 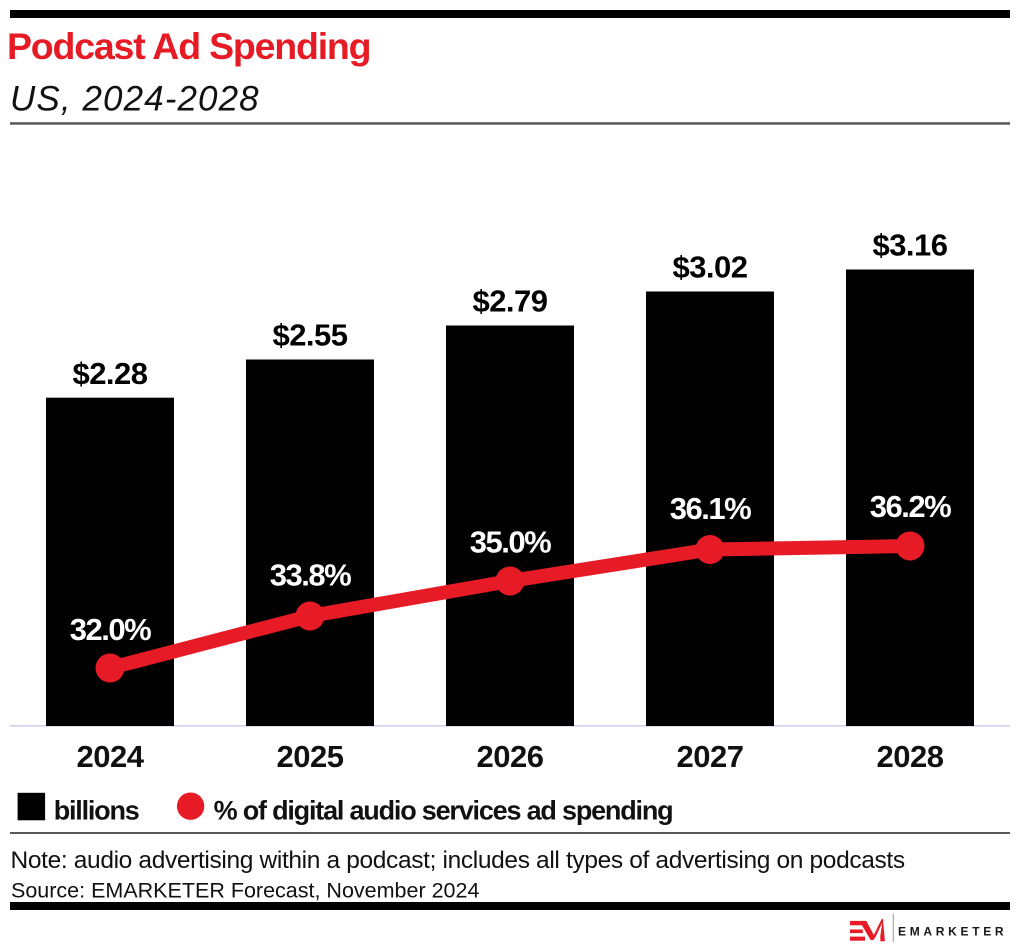 What do you see at coordinates (910, 756) in the screenshot?
I see `svg-text: 2028` at bounding box center [910, 756].